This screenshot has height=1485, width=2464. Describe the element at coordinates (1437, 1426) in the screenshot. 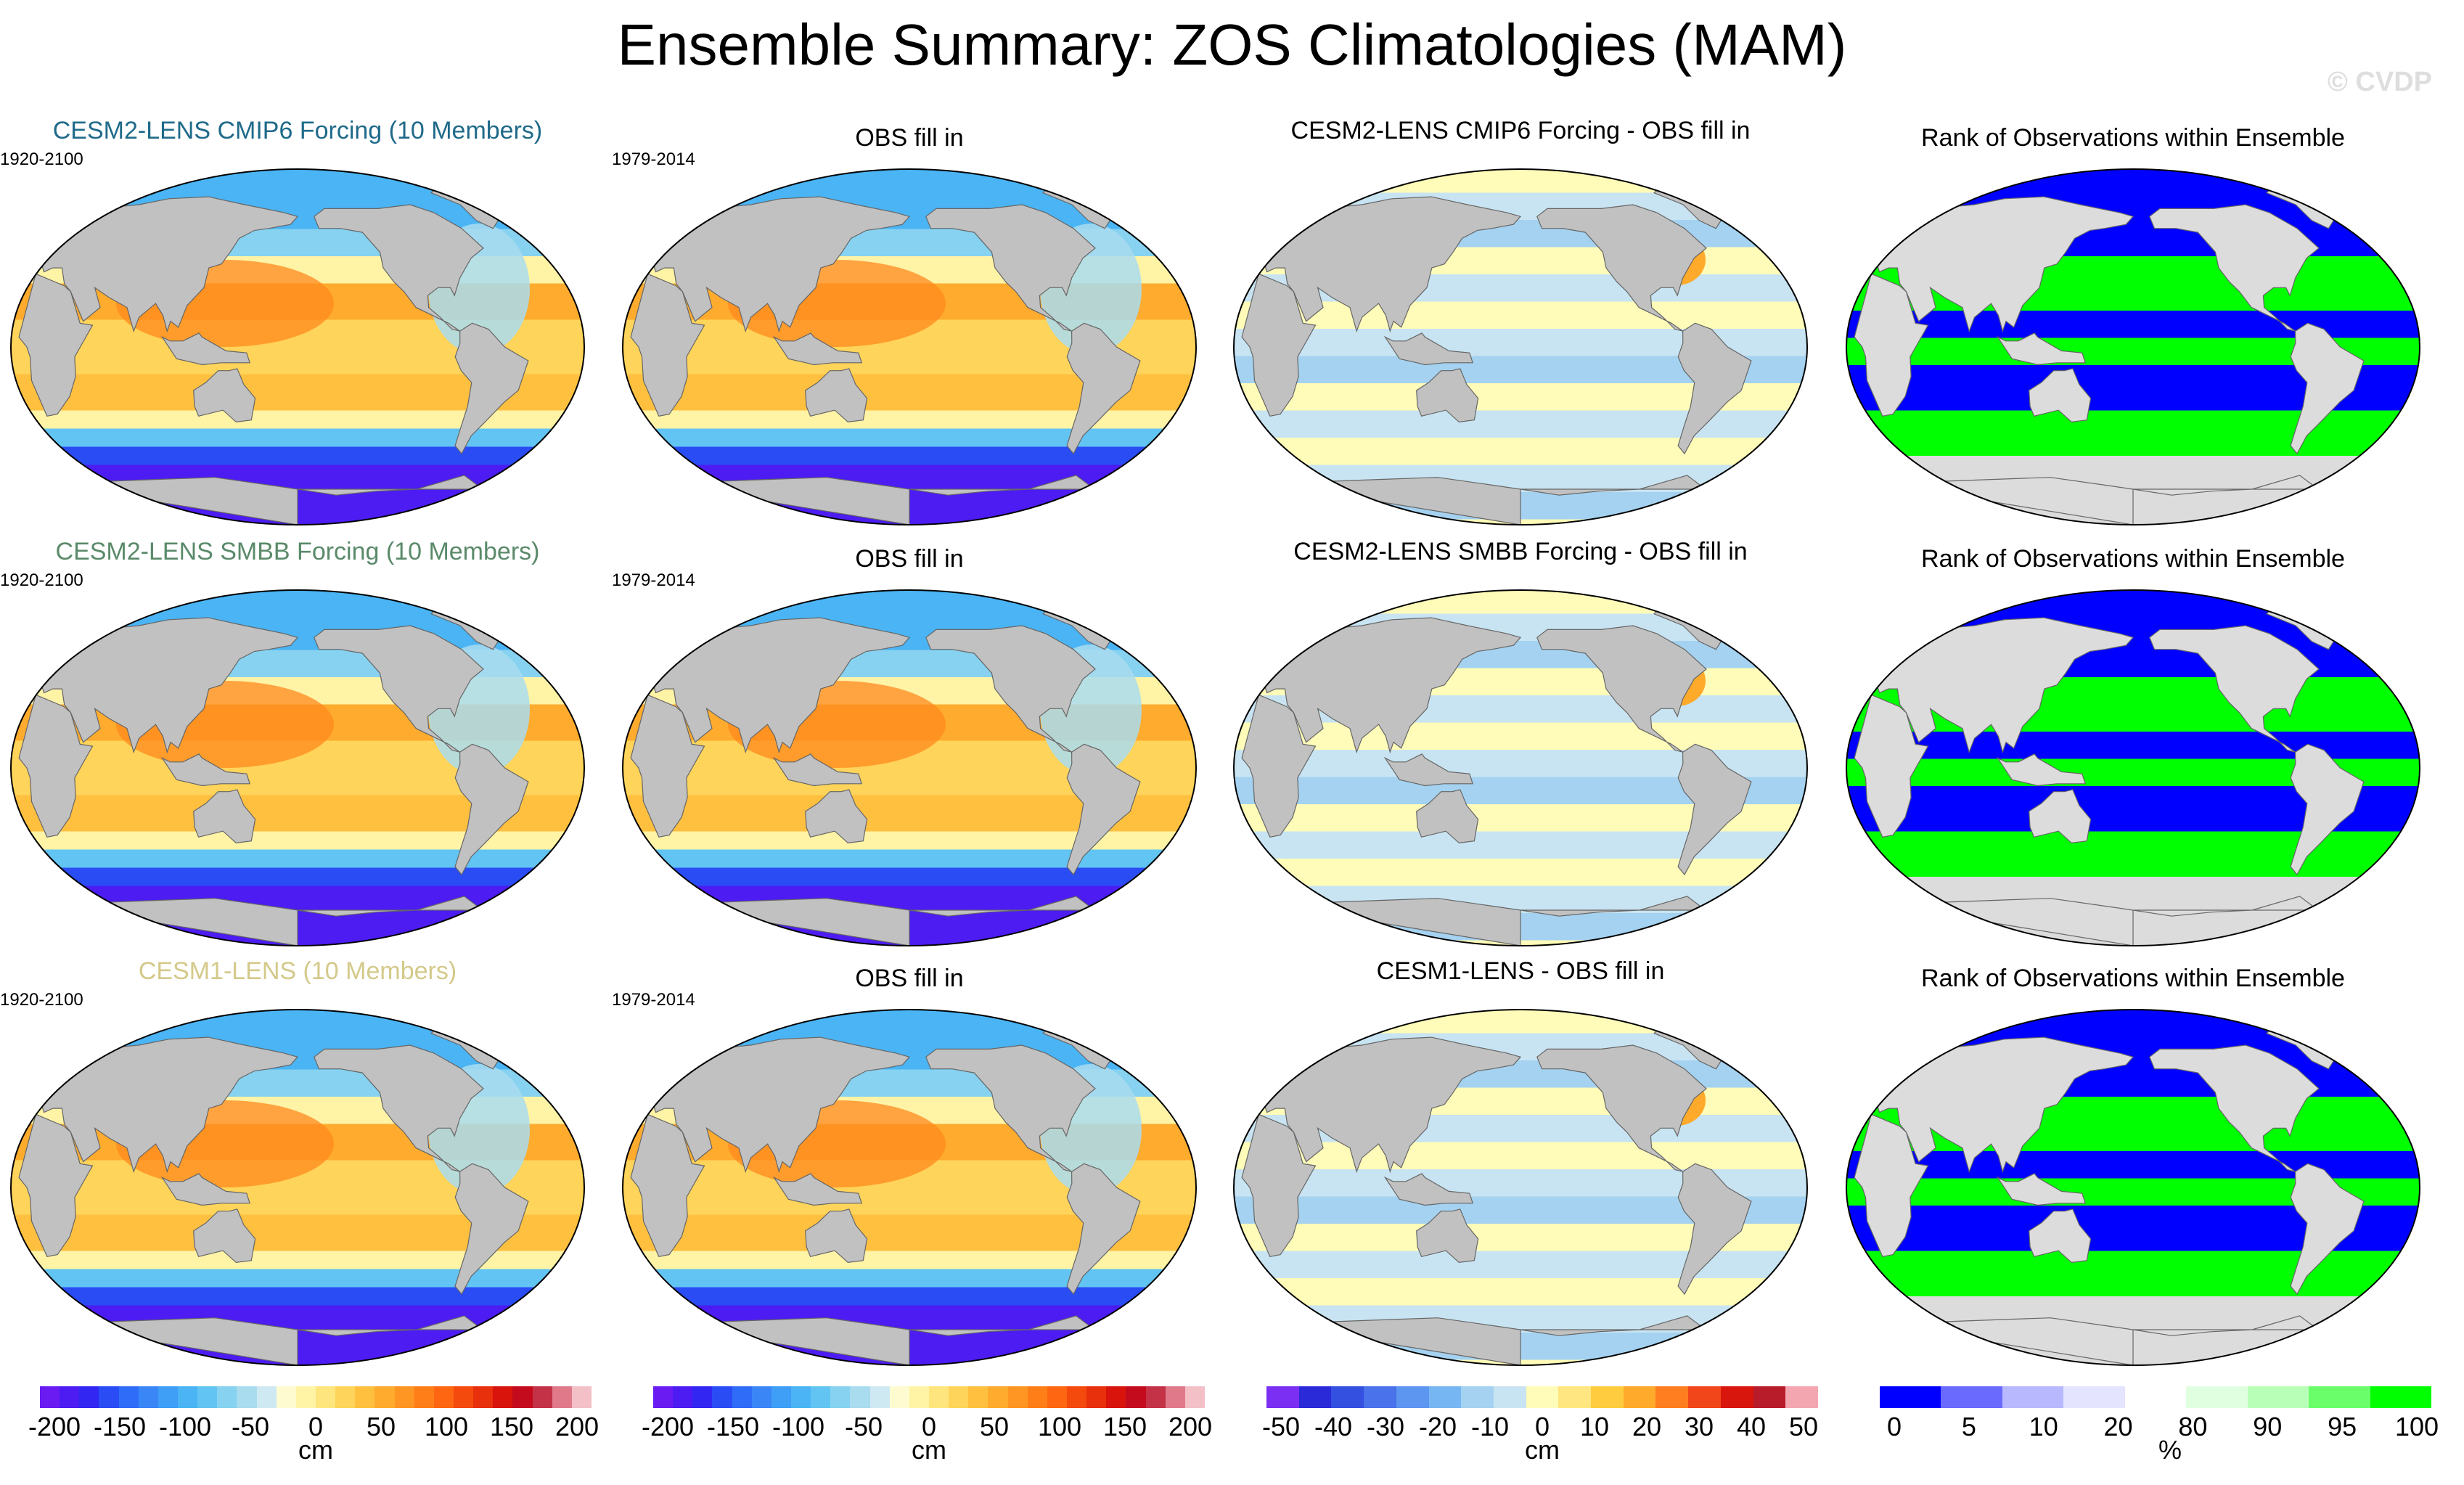

I see `colorbar-tick-label: -20` at that location.